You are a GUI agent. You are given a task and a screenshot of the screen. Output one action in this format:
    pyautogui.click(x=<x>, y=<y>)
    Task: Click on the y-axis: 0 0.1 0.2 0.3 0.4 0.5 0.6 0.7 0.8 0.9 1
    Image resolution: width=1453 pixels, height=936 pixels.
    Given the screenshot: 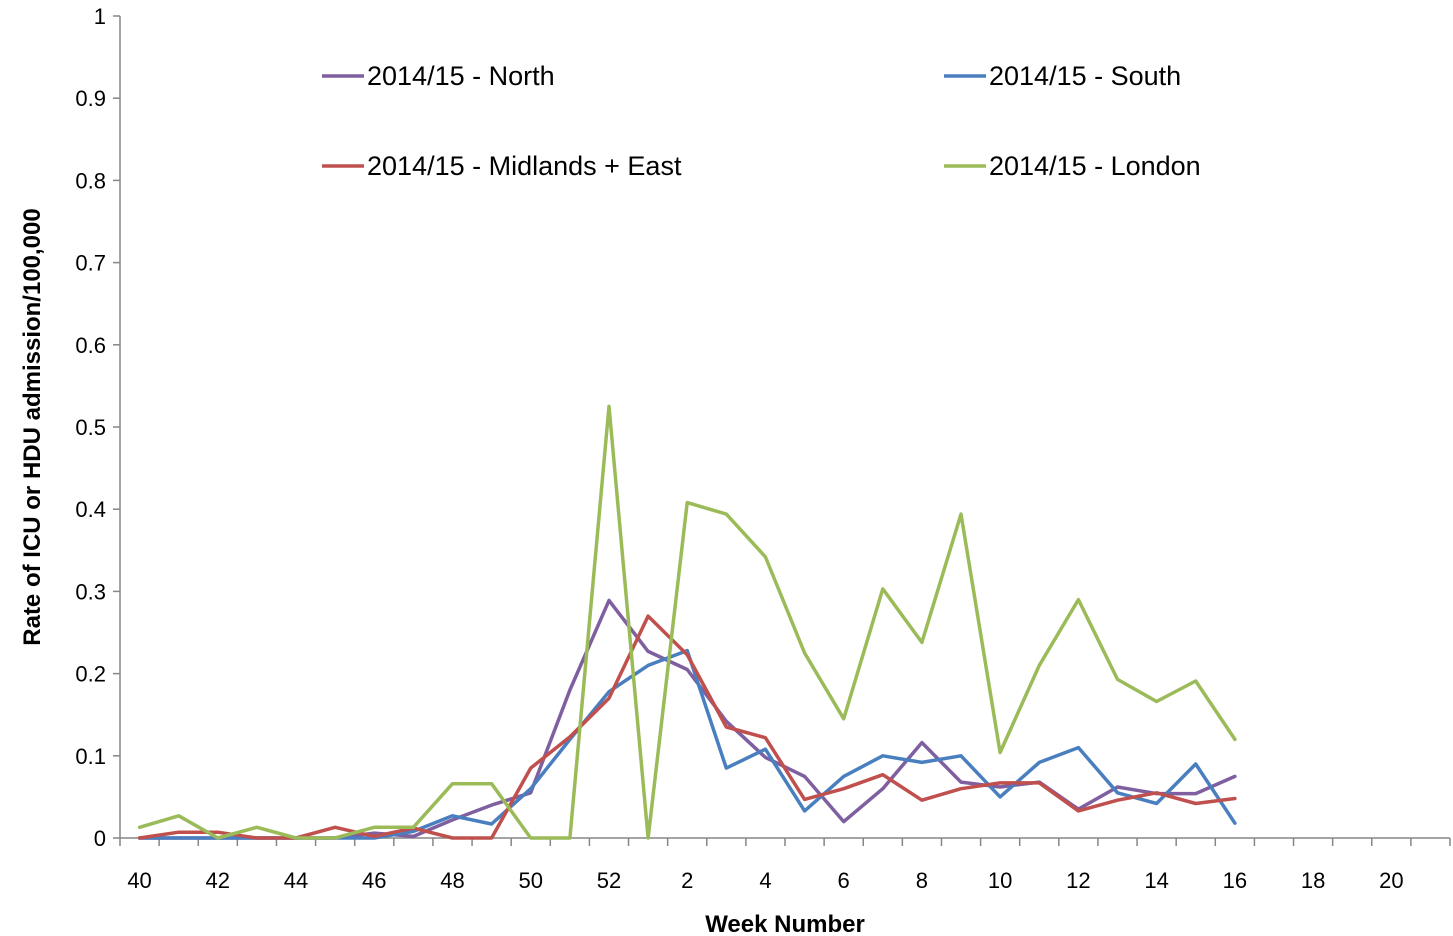 What is the action you would take?
    pyautogui.click(x=98, y=427)
    